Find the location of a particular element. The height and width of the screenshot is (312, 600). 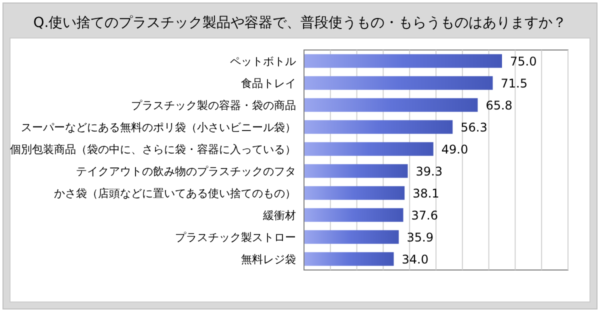

data-label: 65.8 is located at coordinates (499, 105).